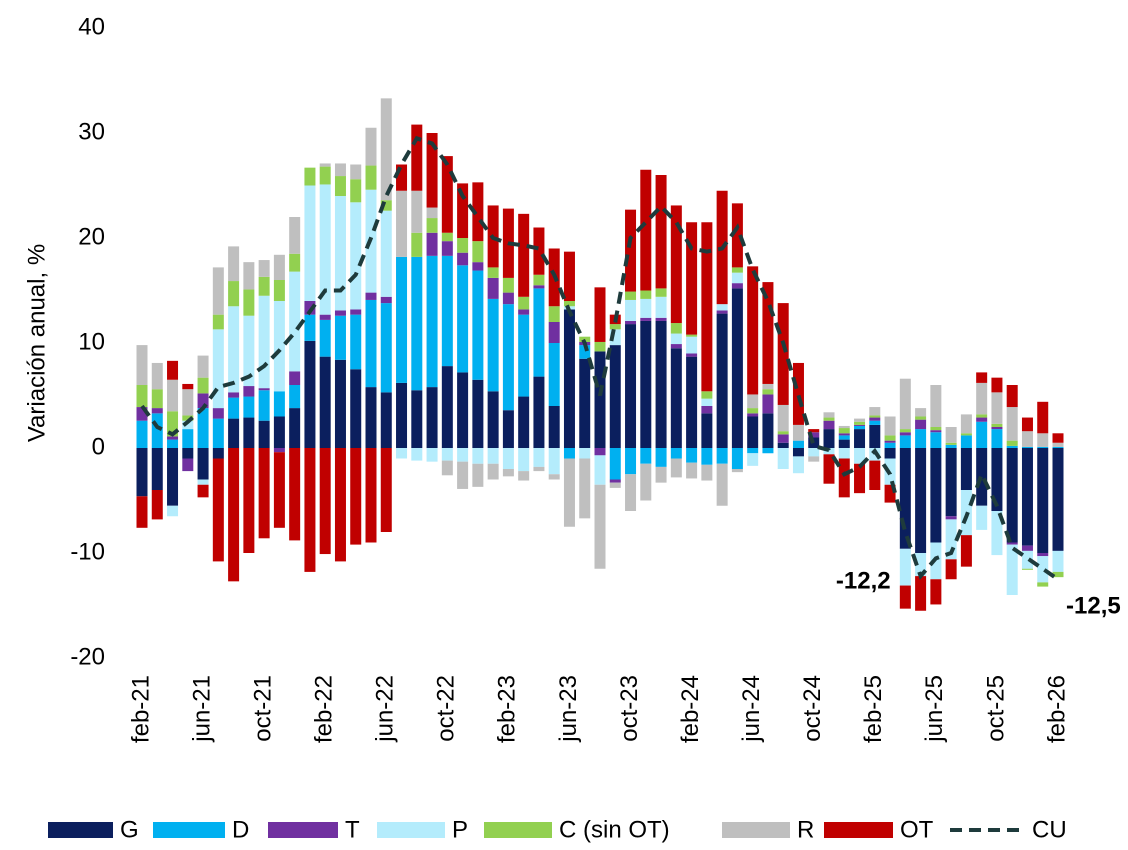  I want to click on legend-label: G, so click(129, 829).